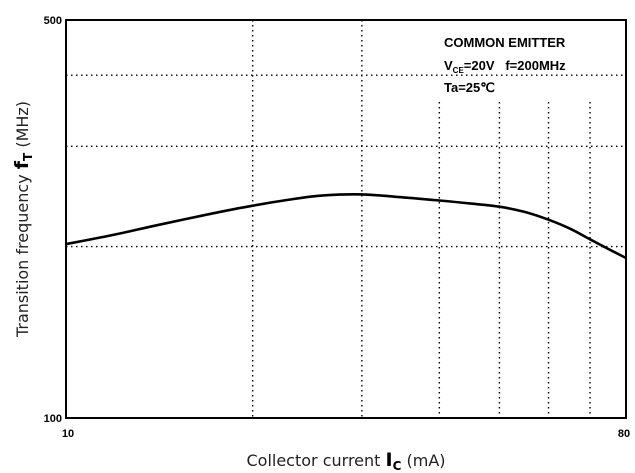  What do you see at coordinates (53, 21) in the screenshot?
I see `y-tick-label-top: 500` at bounding box center [53, 21].